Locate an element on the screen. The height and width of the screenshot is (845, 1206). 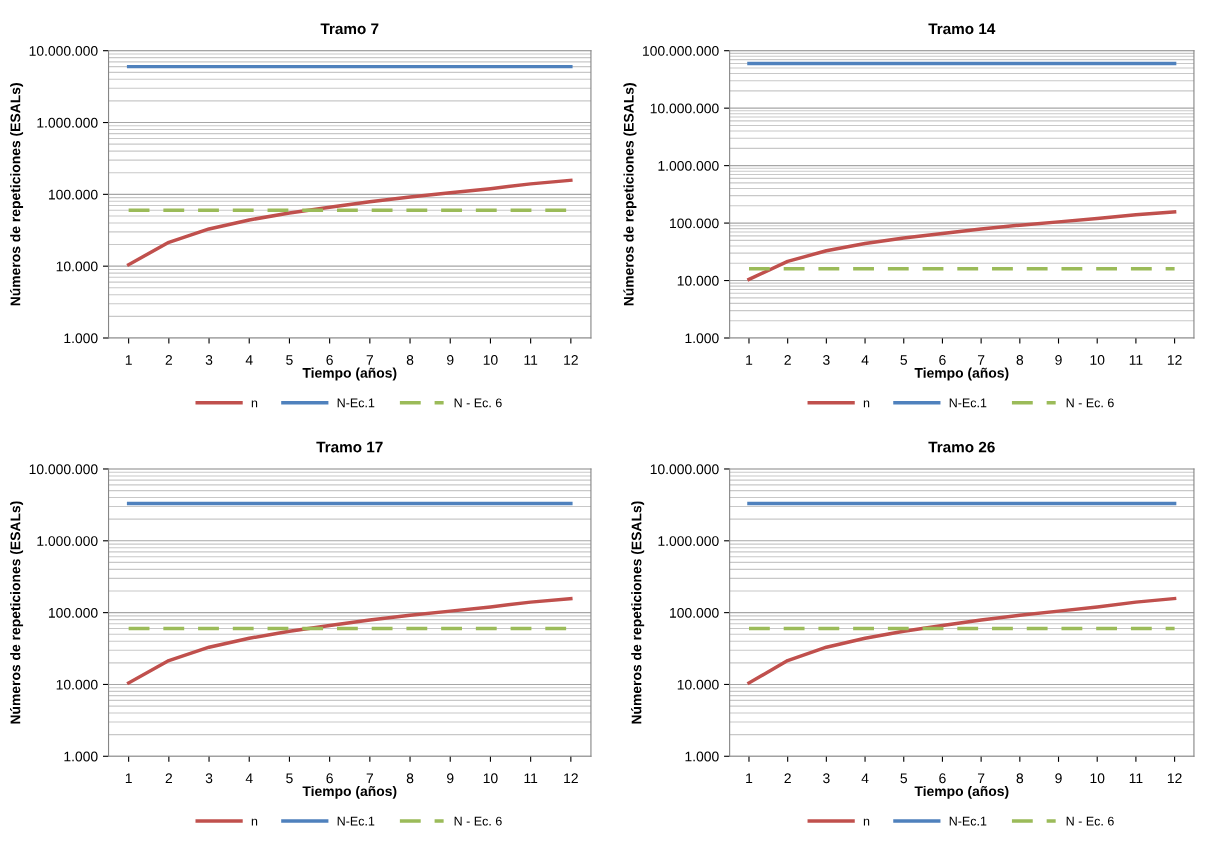
chart-title: Tramo 26 is located at coordinates (961, 447).